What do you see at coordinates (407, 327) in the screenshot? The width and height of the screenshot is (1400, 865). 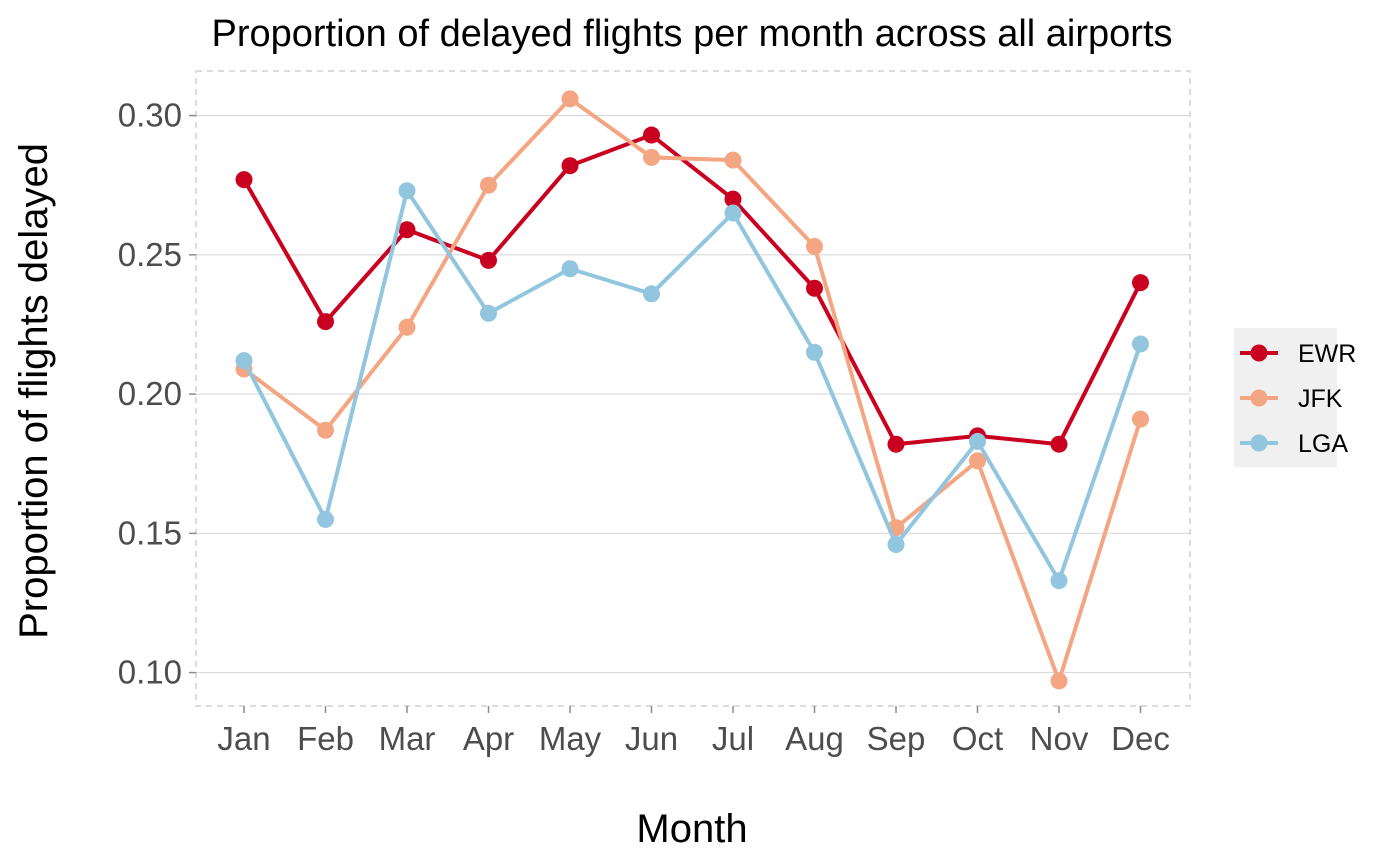 I see `data-point-jfk-mar` at bounding box center [407, 327].